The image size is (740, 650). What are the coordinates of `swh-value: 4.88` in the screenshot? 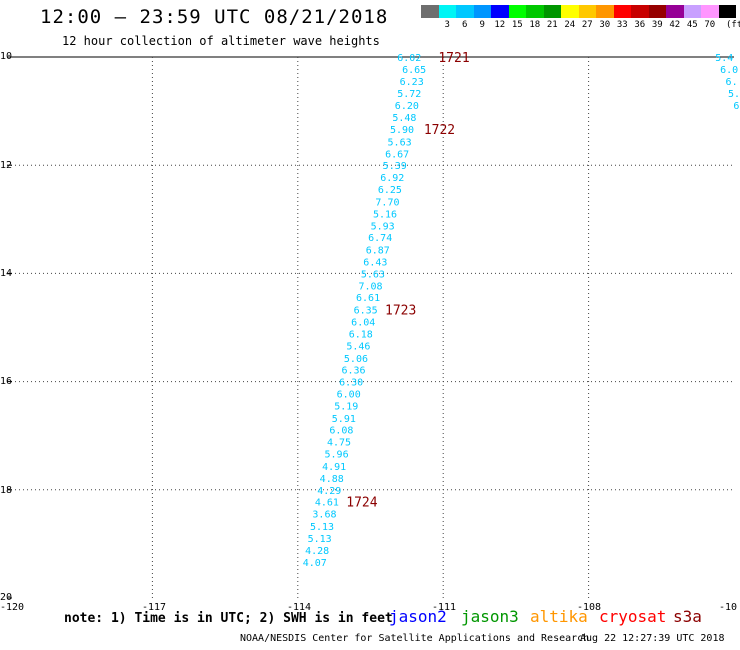 It's located at (332, 479).